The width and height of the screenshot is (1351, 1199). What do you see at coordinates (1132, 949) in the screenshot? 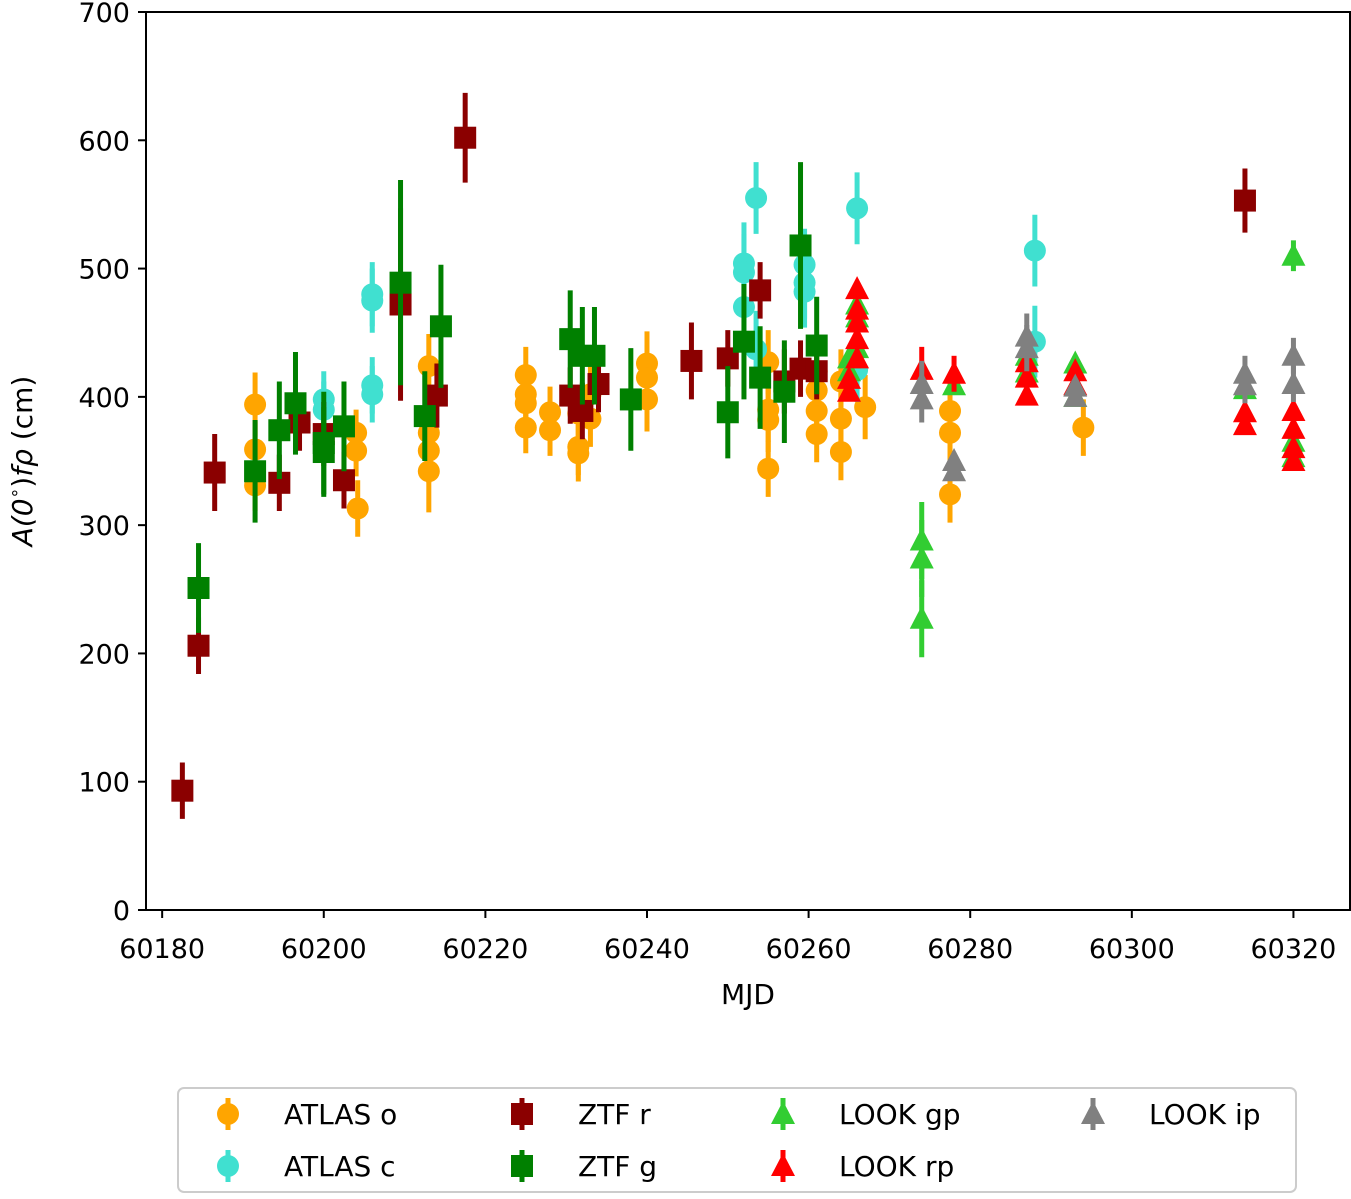
I see `x-tick-label: 60300` at bounding box center [1132, 949].